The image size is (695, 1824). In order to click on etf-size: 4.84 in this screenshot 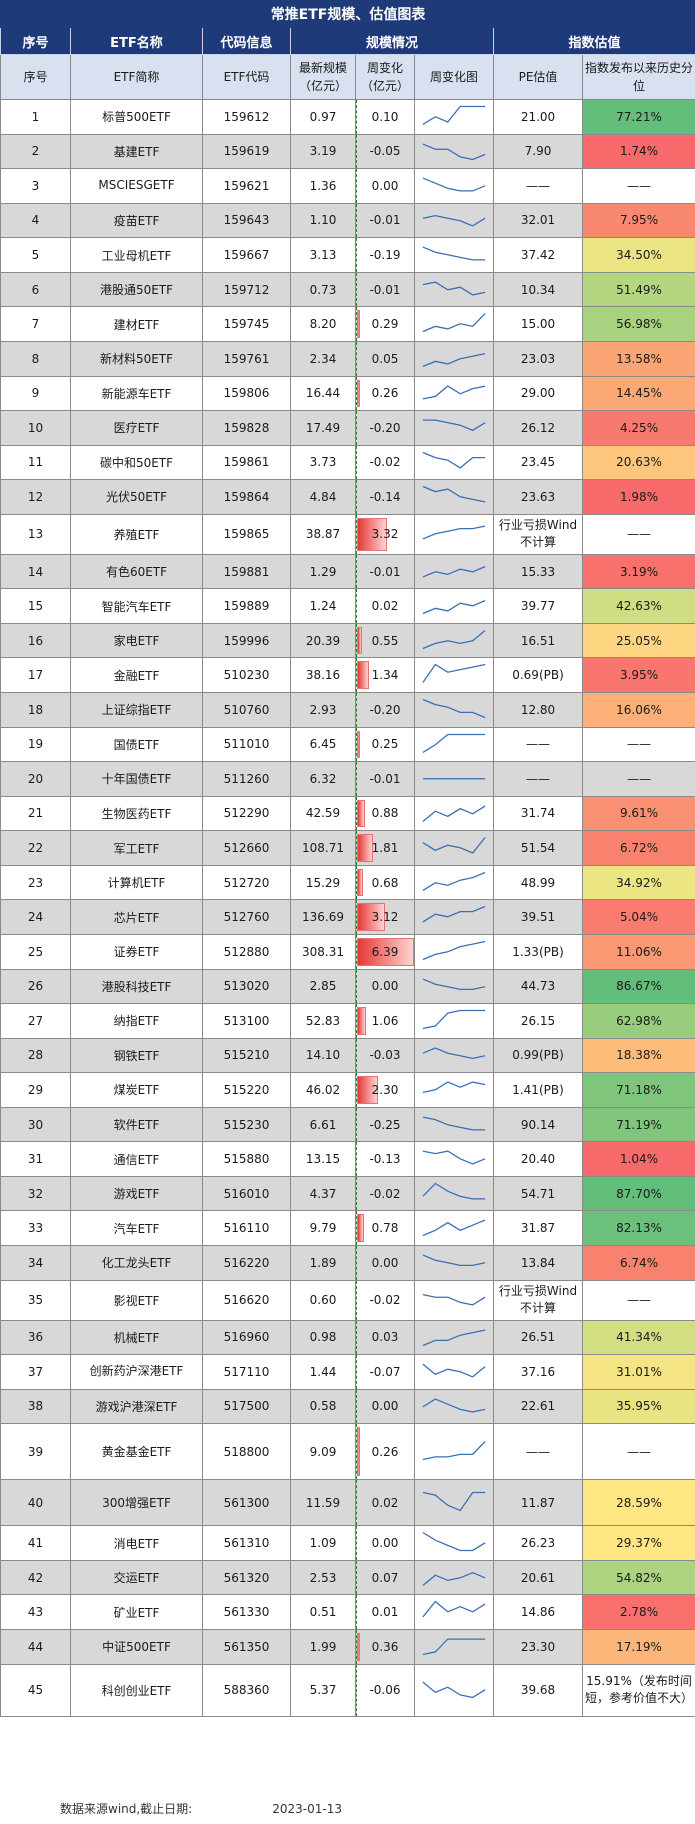, I will do `click(323, 497)`.